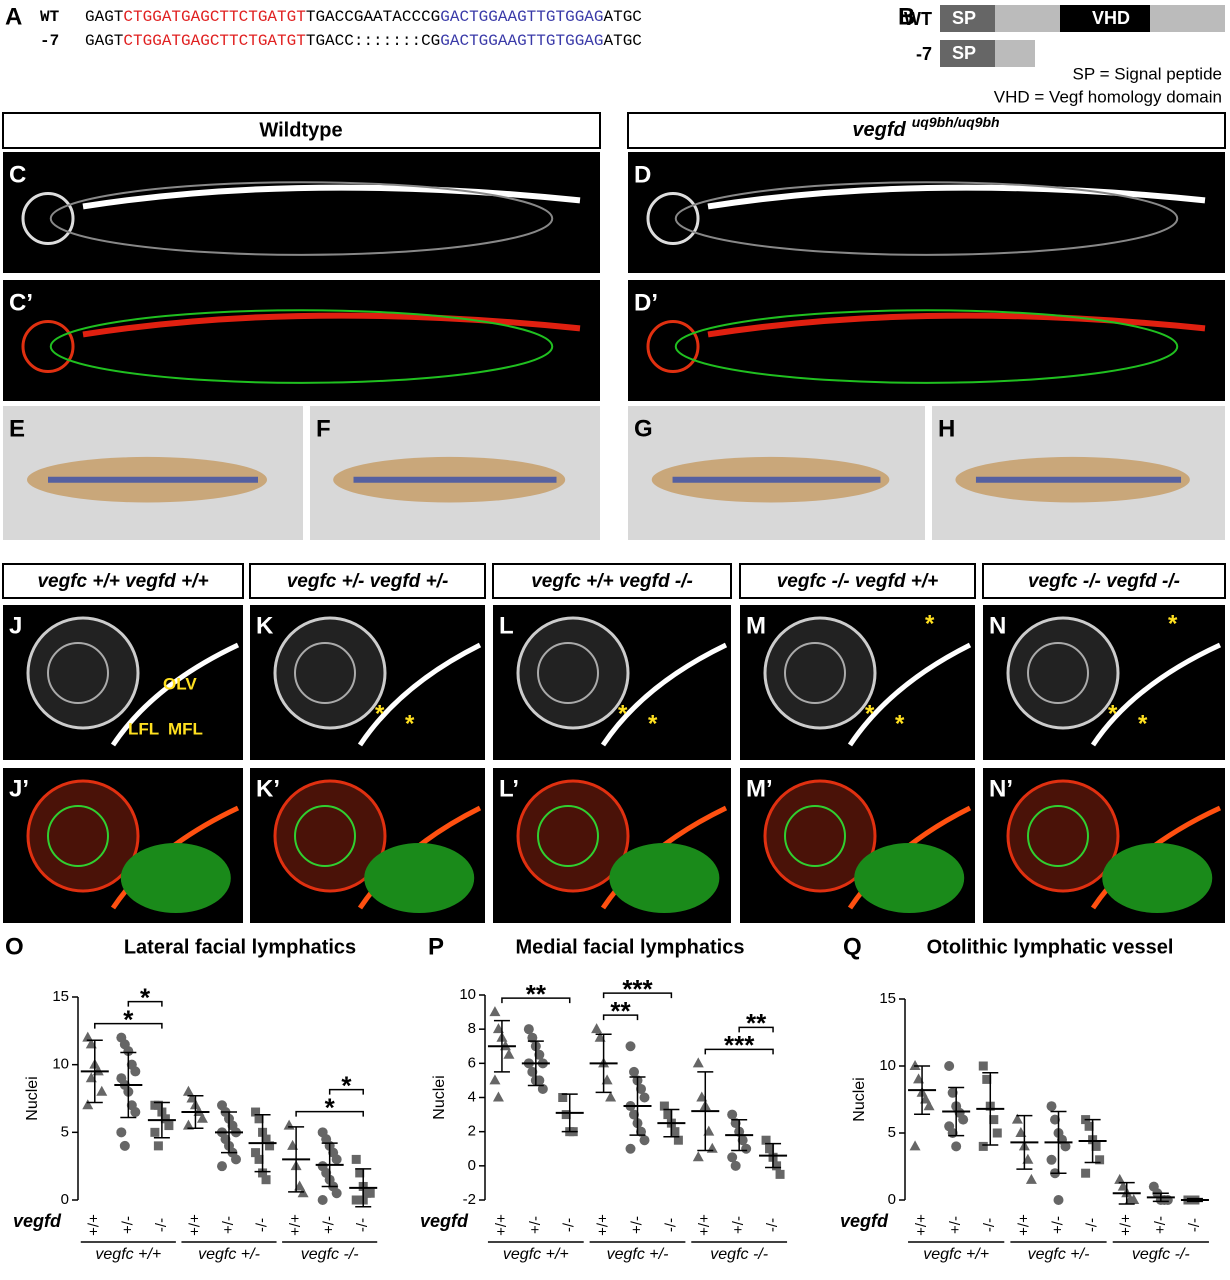 This screenshot has height=1280, width=1230. What do you see at coordinates (214, 41) in the screenshot?
I see `sequence-segment: CTGGATGAGCTTCTGATGT` at bounding box center [214, 41].